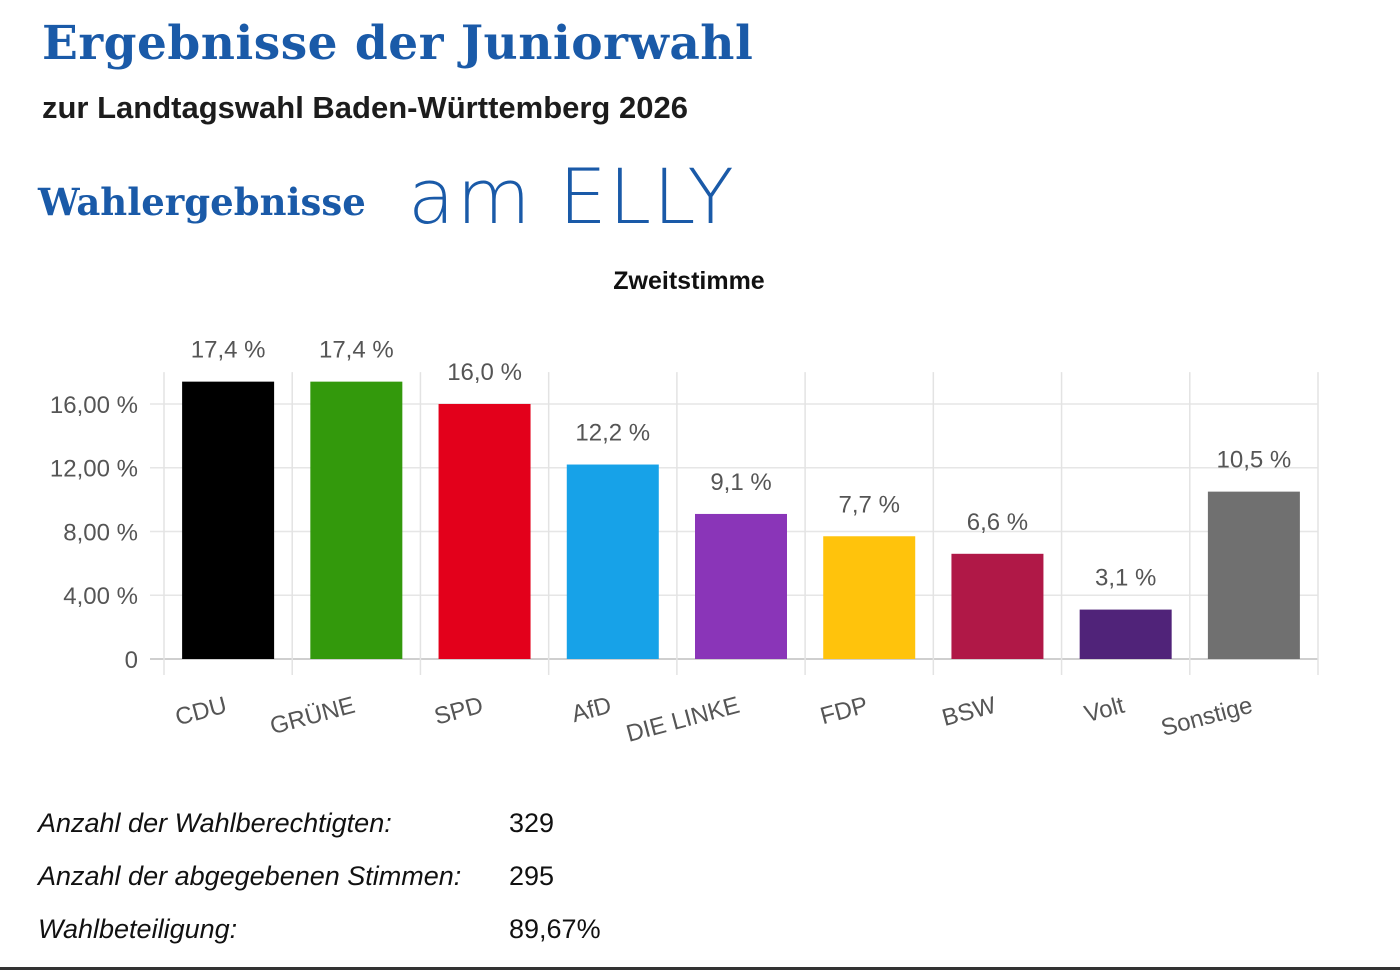 This screenshot has height=970, width=1400. I want to click on stat-value-eligible: 329, so click(532, 823).